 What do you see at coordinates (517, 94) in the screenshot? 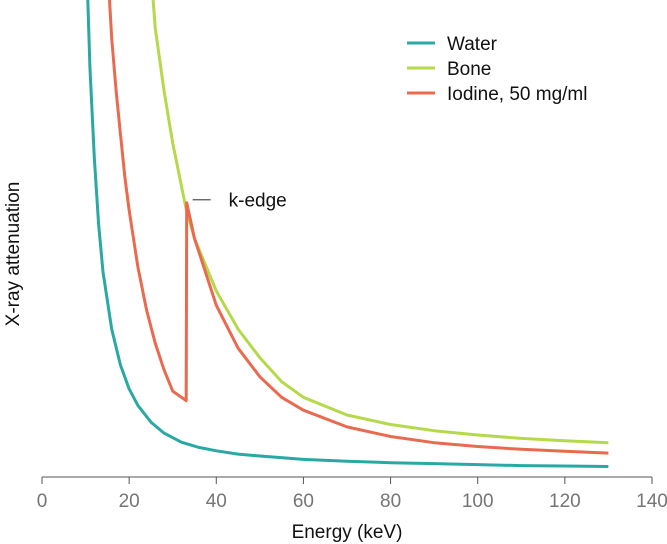
I see `legend-label-iodine-50-mg-ml: Iodine, 50 mg/ml` at bounding box center [517, 94].